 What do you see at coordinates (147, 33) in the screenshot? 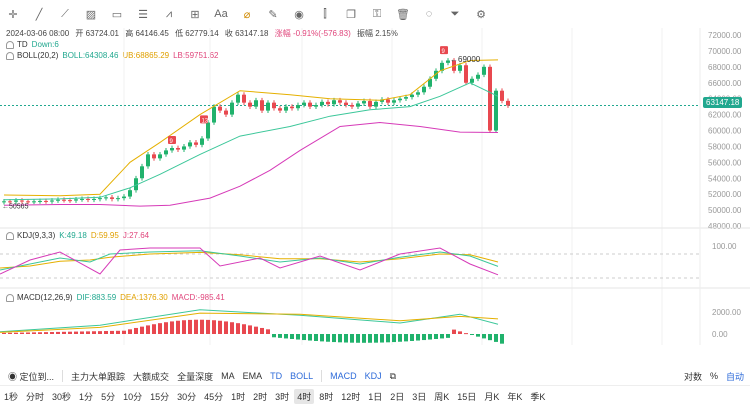
I see `stats-high: 高 64146.45` at bounding box center [147, 33].